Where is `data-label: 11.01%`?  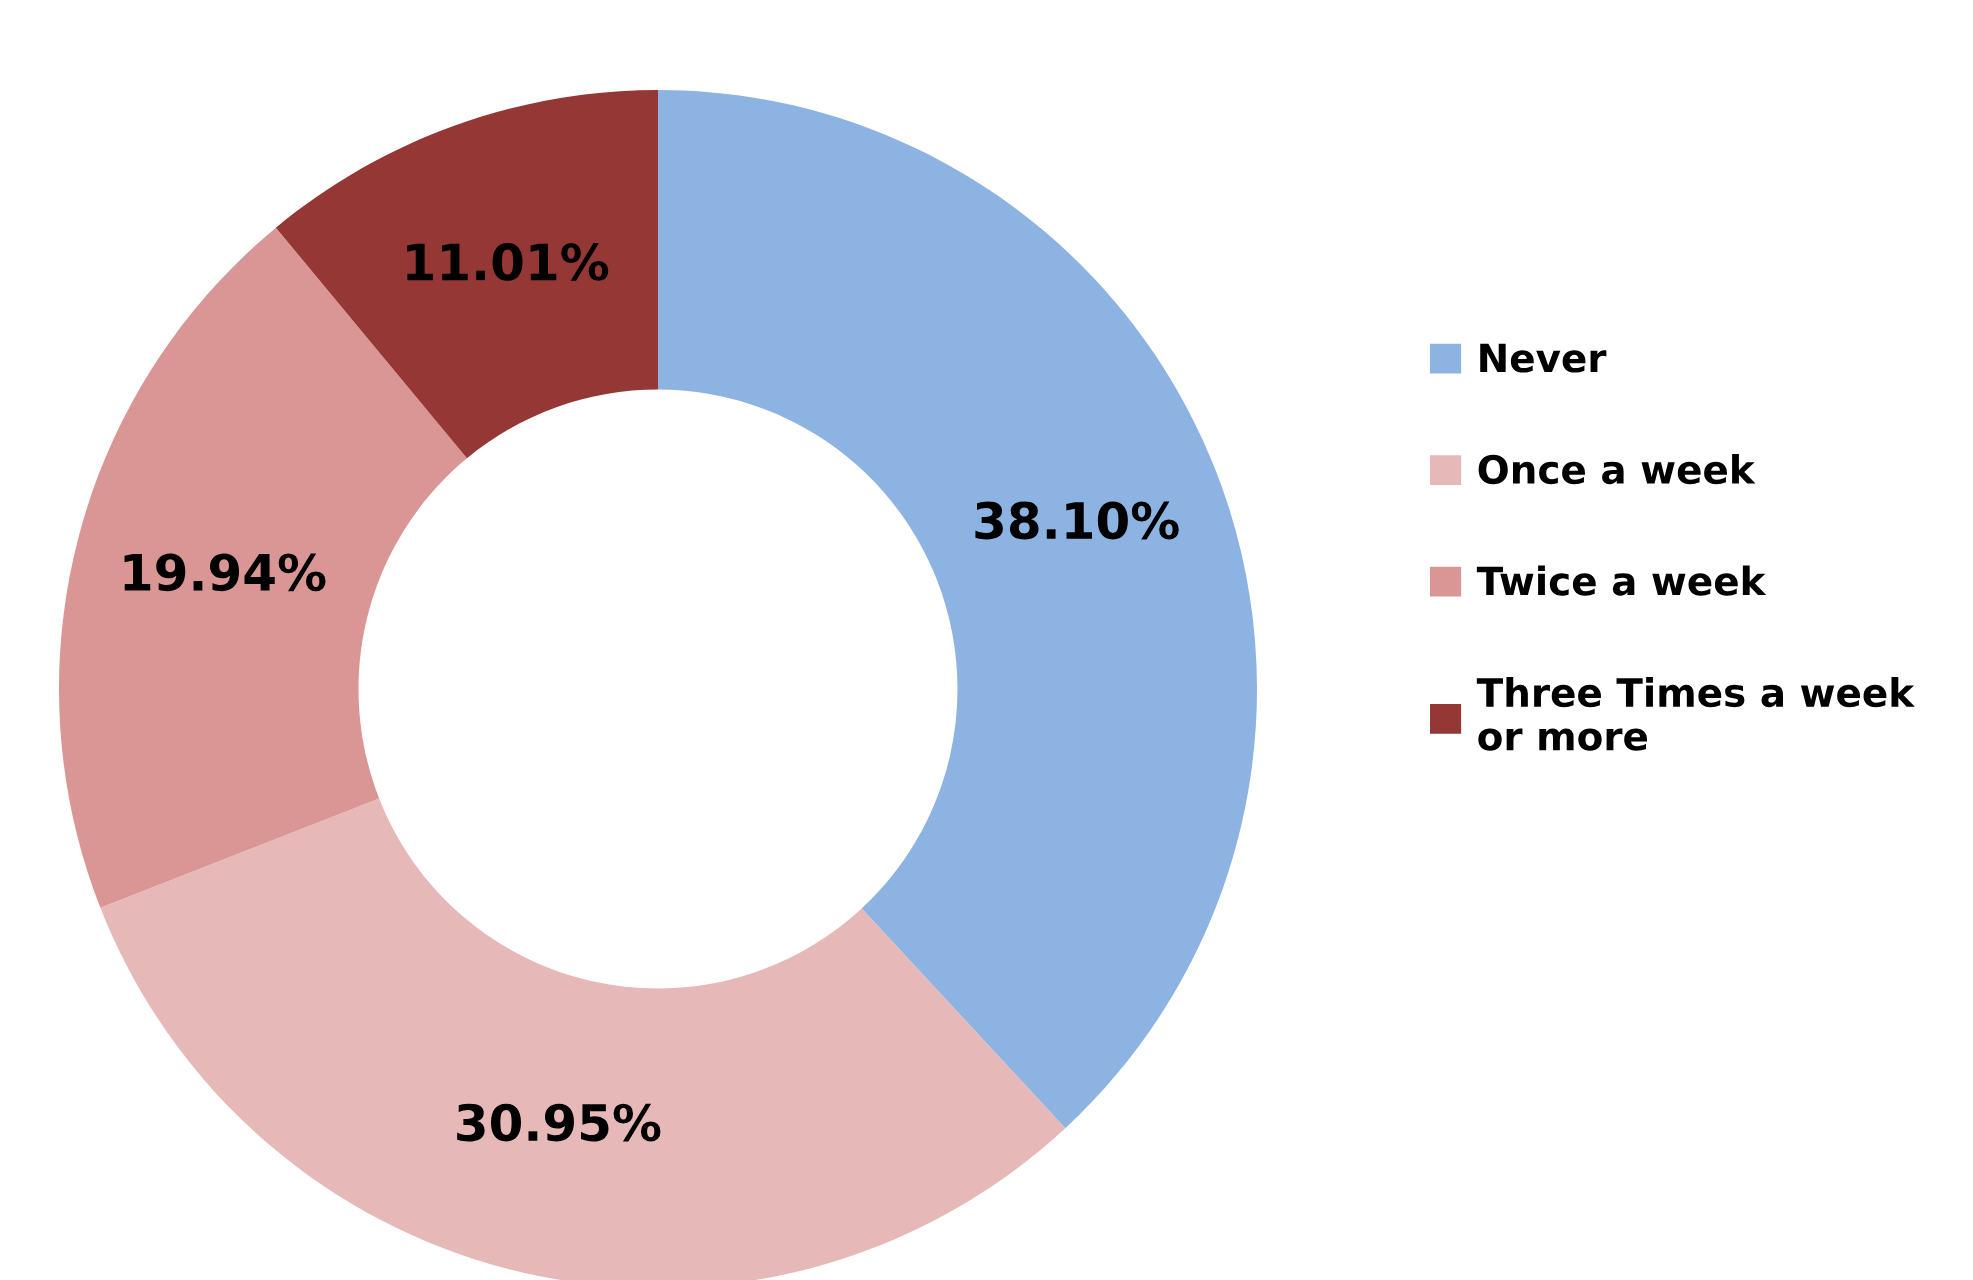 data-label: 11.01% is located at coordinates (508, 262).